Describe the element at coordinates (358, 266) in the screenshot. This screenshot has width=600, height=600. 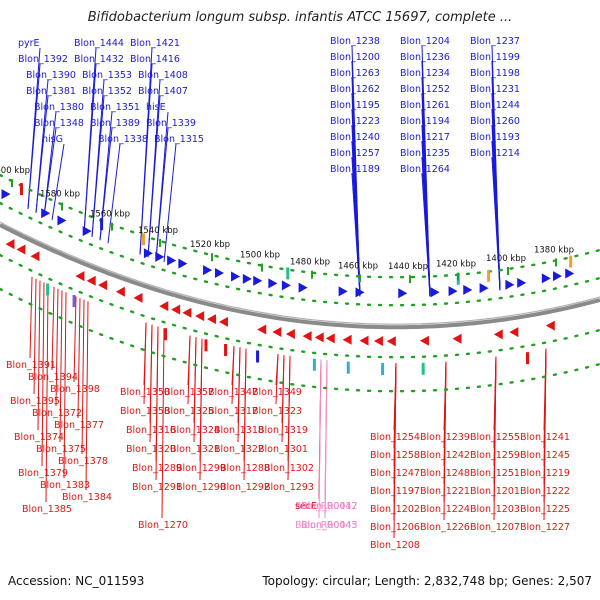
I see `scale-tick-label: 1460 kbp` at that location.